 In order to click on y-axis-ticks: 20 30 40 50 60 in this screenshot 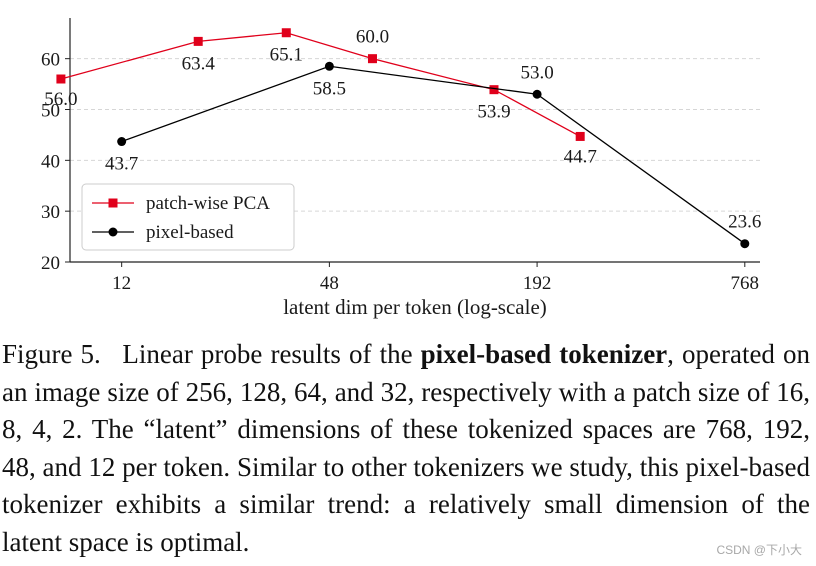, I will do `click(55, 162)`.